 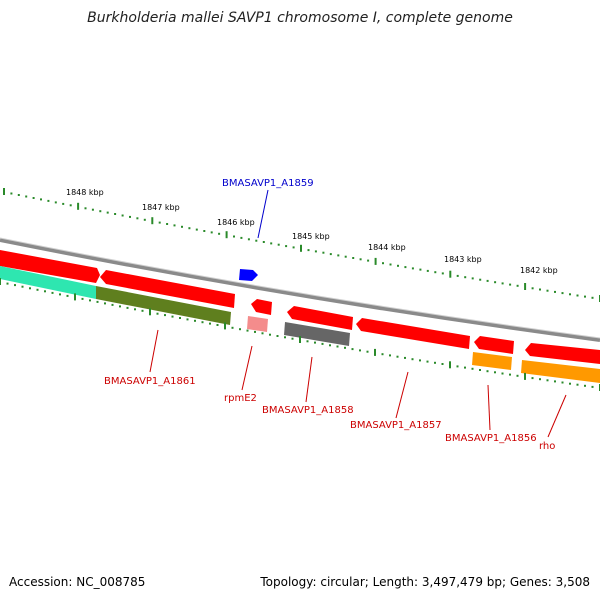 I want to click on gene-label-a1859: BMASAVP1_A1859, so click(x=268, y=183).